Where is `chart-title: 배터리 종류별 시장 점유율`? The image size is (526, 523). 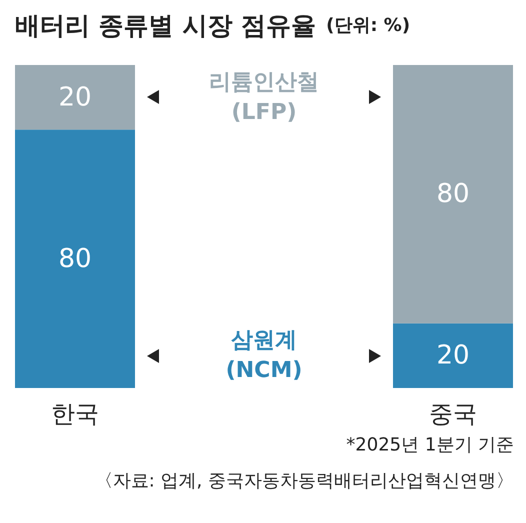 chart-title: 배터리 종류별 시장 점유율 is located at coordinates (165, 25).